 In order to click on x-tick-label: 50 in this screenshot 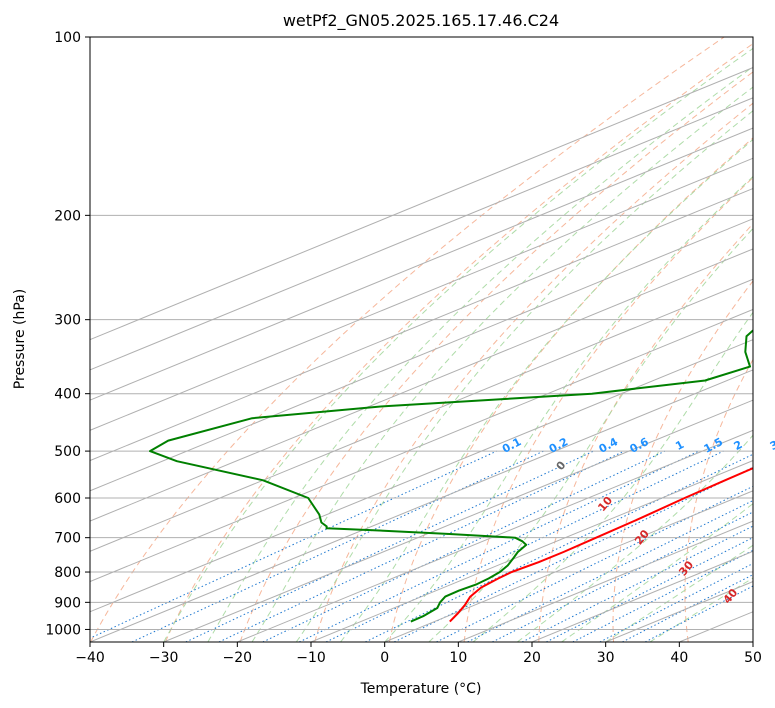, I will do `click(753, 658)`.